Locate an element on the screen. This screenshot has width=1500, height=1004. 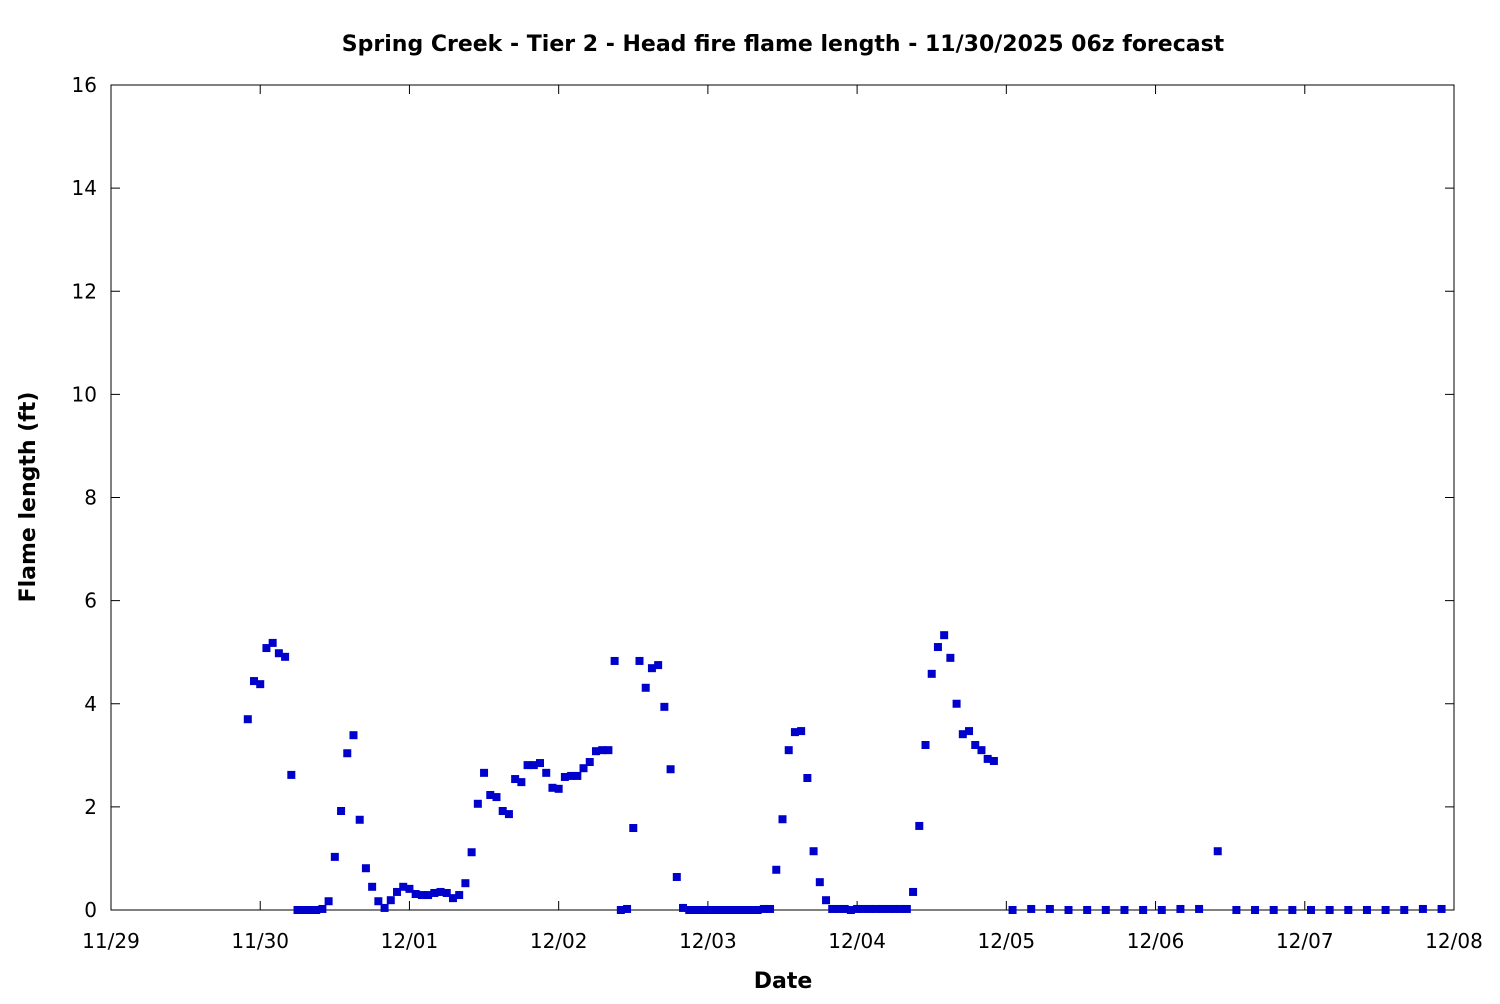
x-tick-label: 12/08 is located at coordinates (1454, 941).